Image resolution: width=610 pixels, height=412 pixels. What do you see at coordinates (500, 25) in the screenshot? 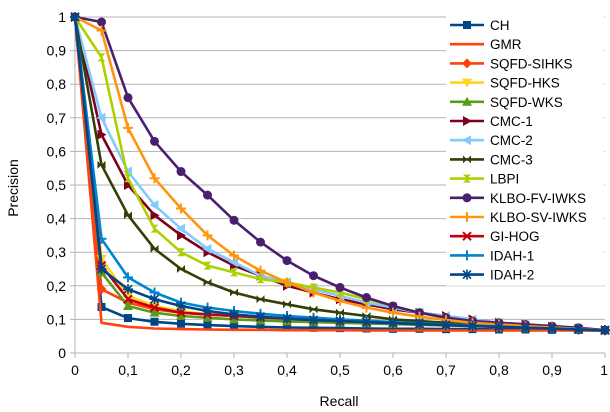
I see `legend-label: CH` at bounding box center [500, 25].